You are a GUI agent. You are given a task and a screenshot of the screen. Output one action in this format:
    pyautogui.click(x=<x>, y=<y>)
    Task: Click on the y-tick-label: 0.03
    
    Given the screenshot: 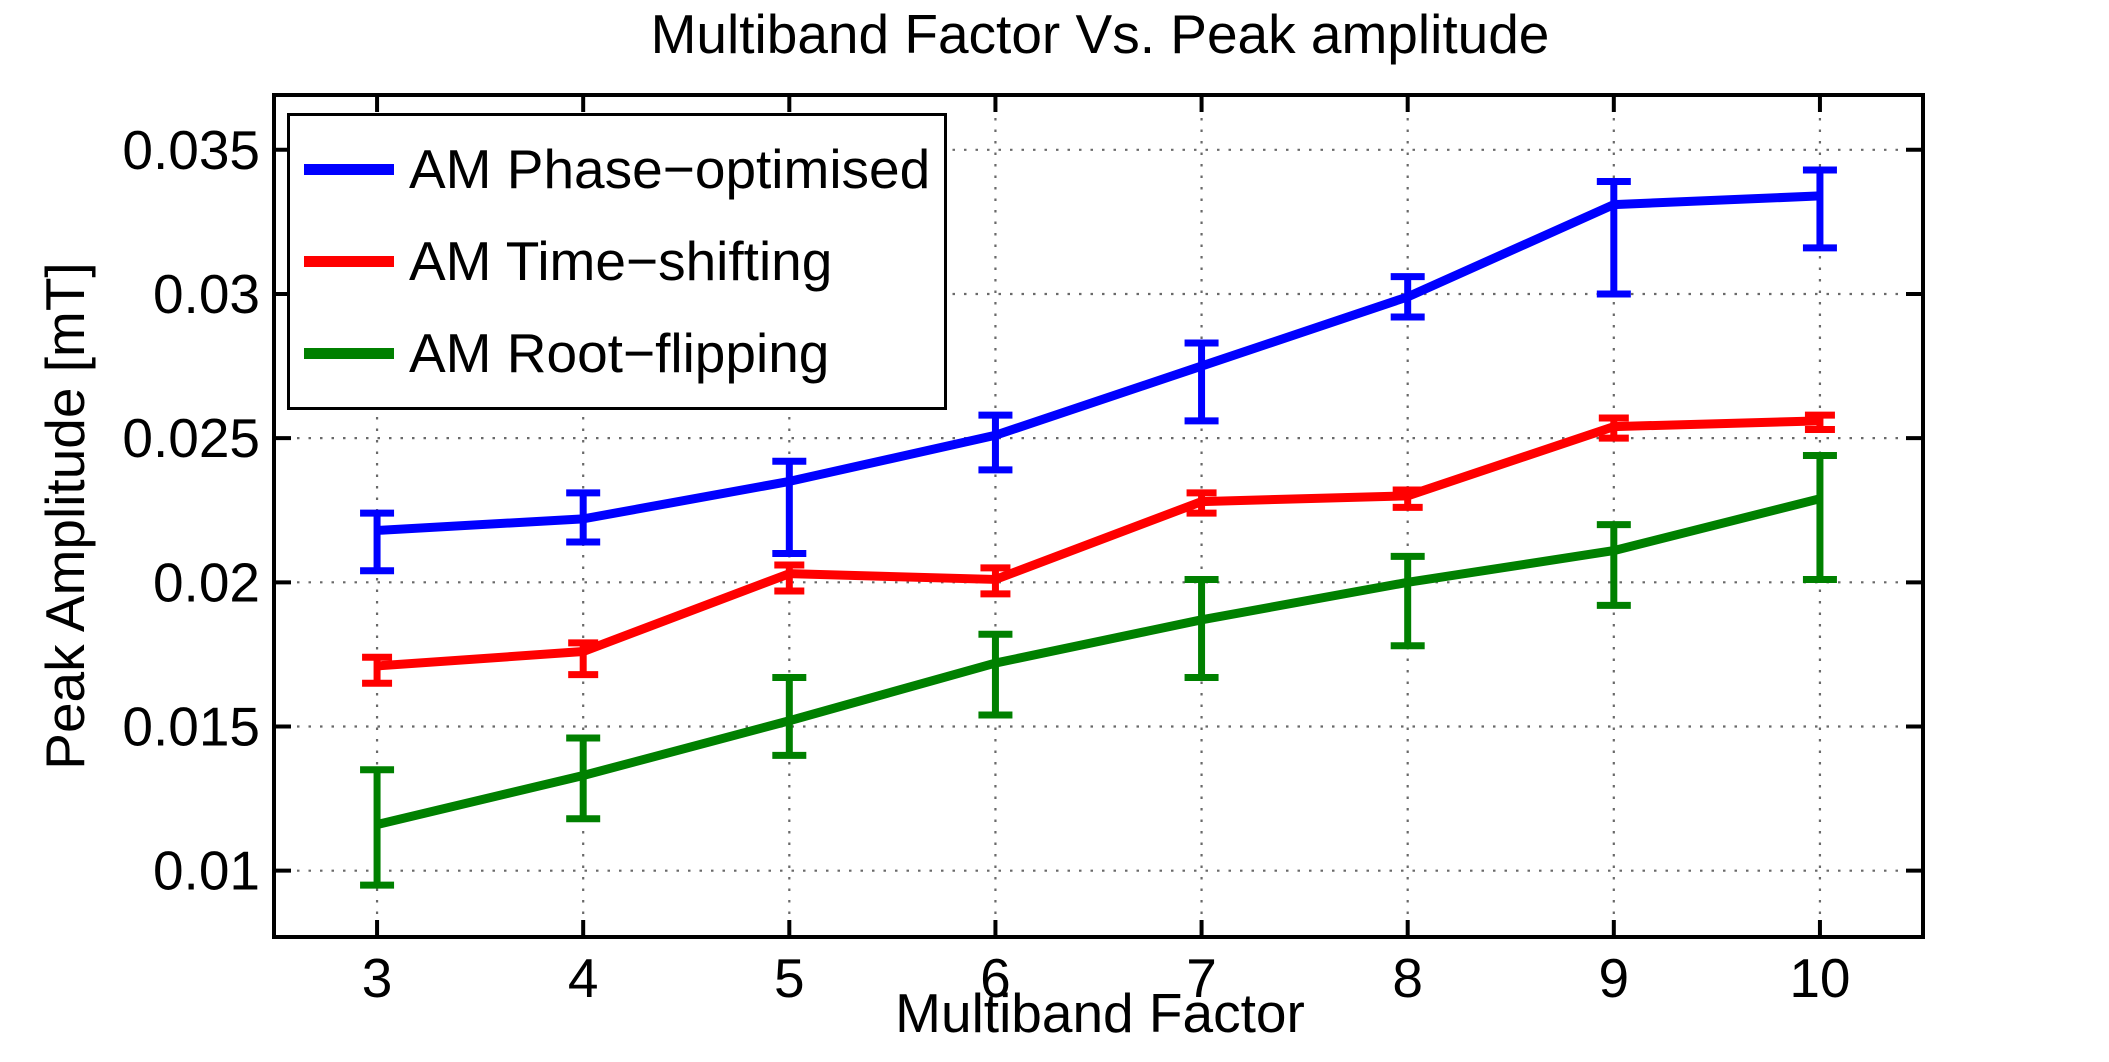 What is the action you would take?
    pyautogui.click(x=206, y=294)
    